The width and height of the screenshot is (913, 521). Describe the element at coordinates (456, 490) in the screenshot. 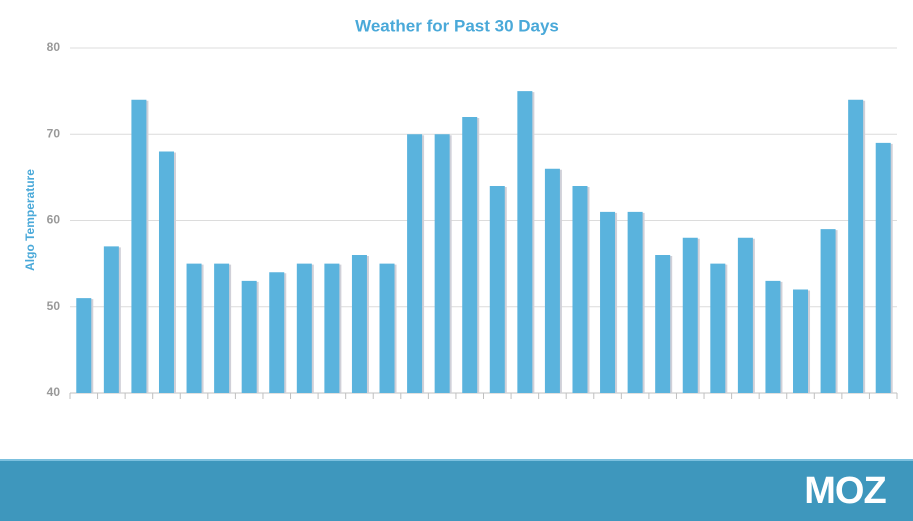

I see `footer` at that location.